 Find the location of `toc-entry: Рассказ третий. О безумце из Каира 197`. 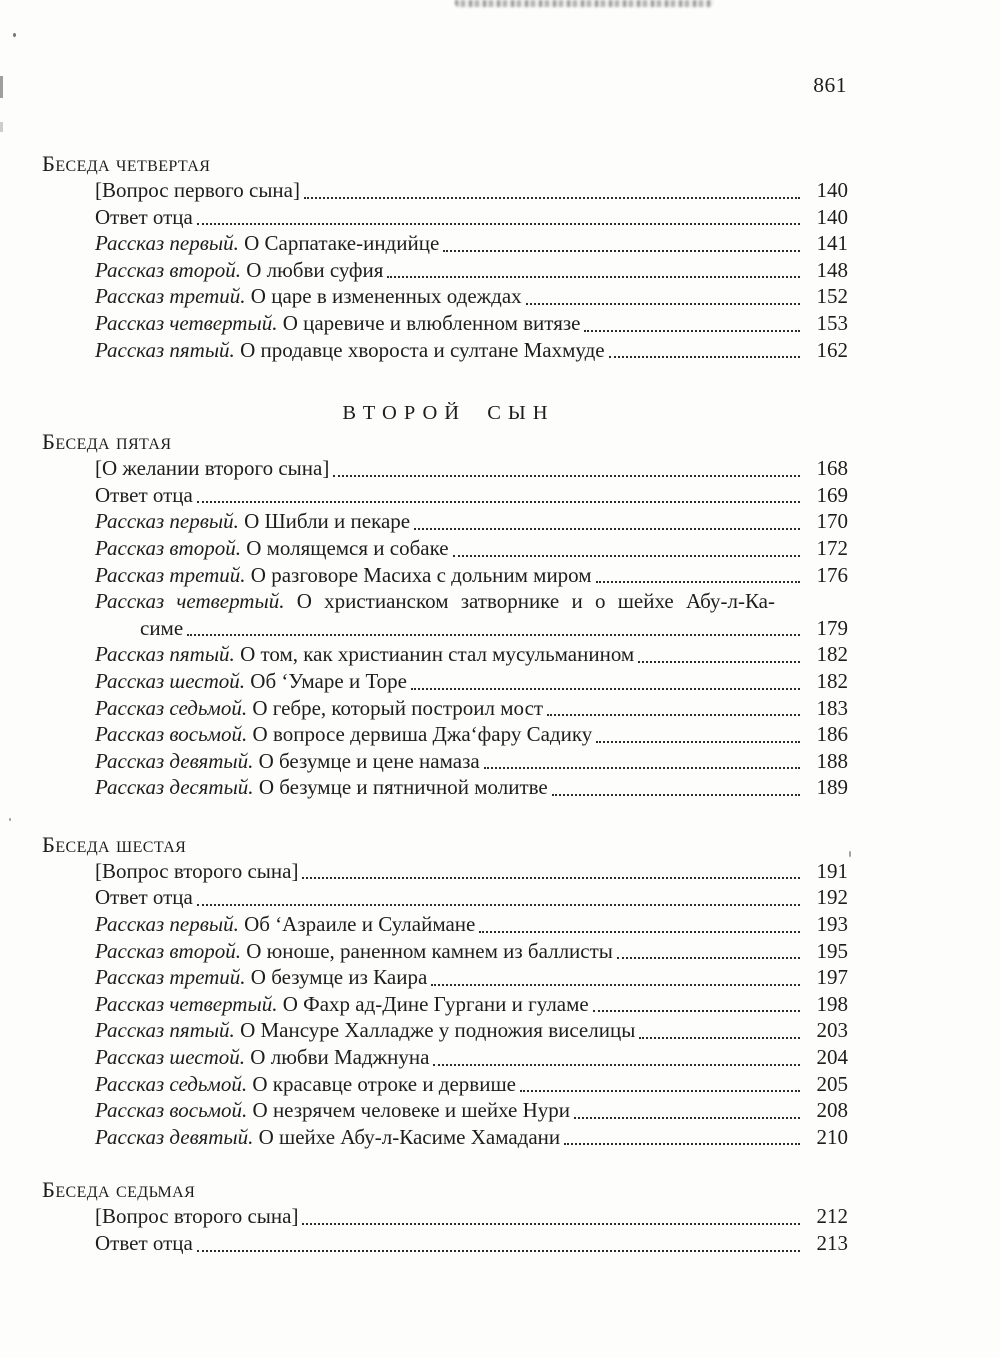

toc-entry: Рассказ третий. О безумце из Каира 197 is located at coordinates (471, 977).